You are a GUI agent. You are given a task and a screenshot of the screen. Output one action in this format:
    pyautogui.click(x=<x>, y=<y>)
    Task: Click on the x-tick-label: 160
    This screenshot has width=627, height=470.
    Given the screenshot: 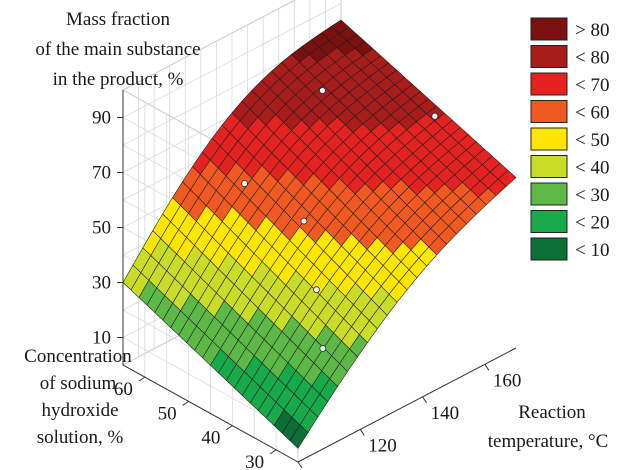 What is the action you would take?
    pyautogui.click(x=507, y=380)
    